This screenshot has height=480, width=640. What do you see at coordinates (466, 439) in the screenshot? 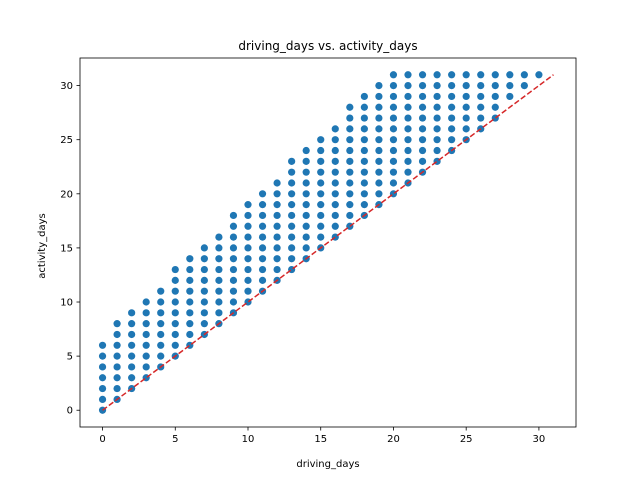
I see `x-tick-label: 25` at bounding box center [466, 439].